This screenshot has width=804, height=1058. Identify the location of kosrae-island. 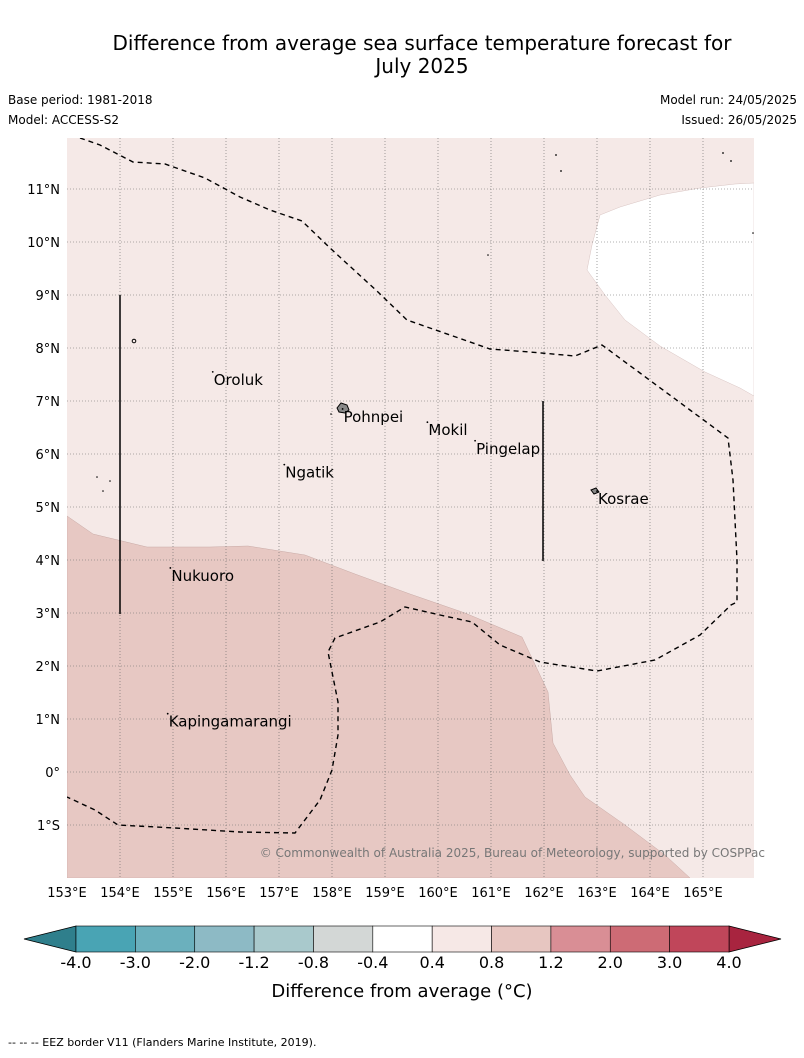
(595, 491).